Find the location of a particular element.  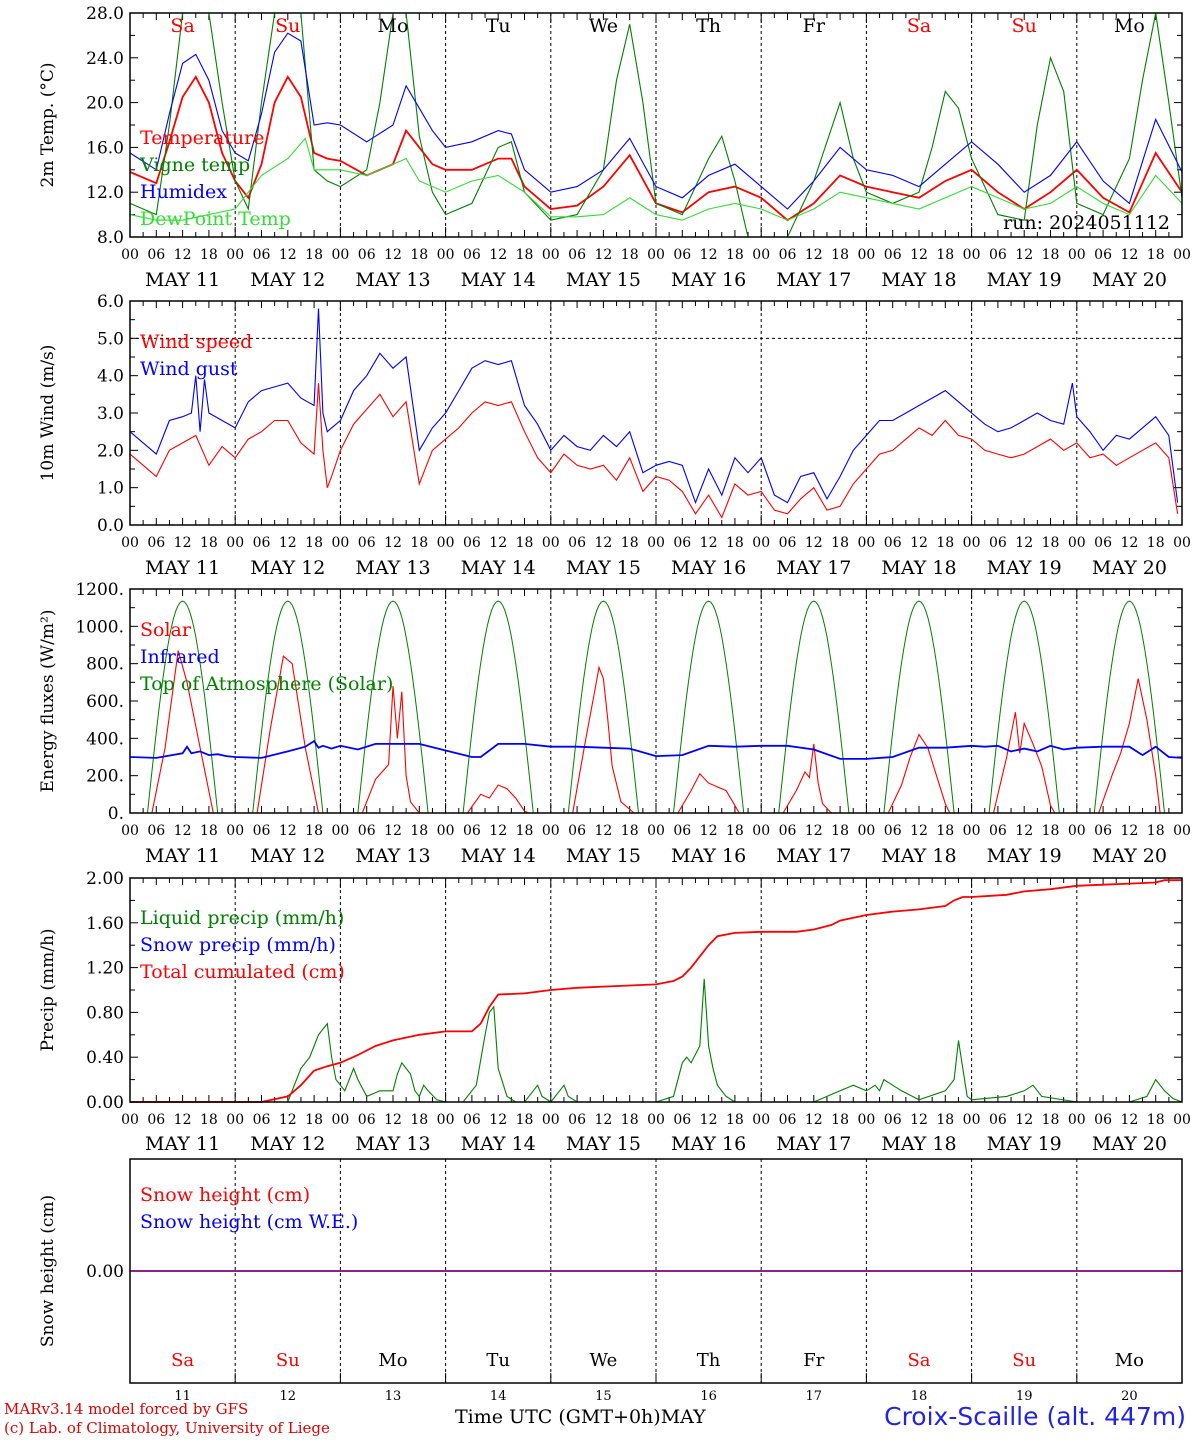

y-axis-title: 10m Wind (m/s) is located at coordinates (48, 413).